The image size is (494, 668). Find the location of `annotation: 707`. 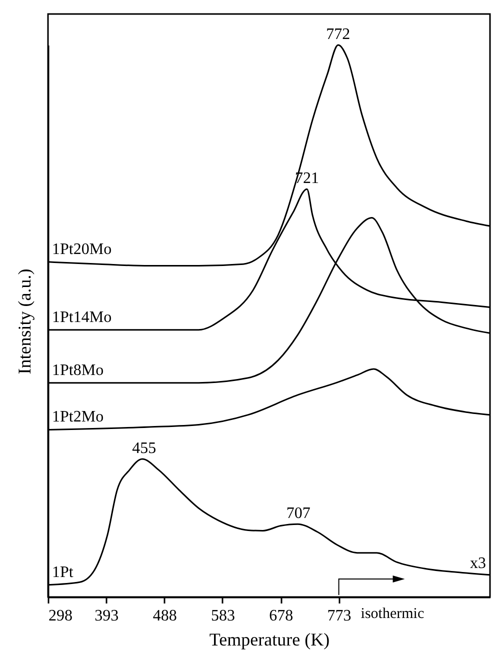

annotation: 707 is located at coordinates (298, 513).